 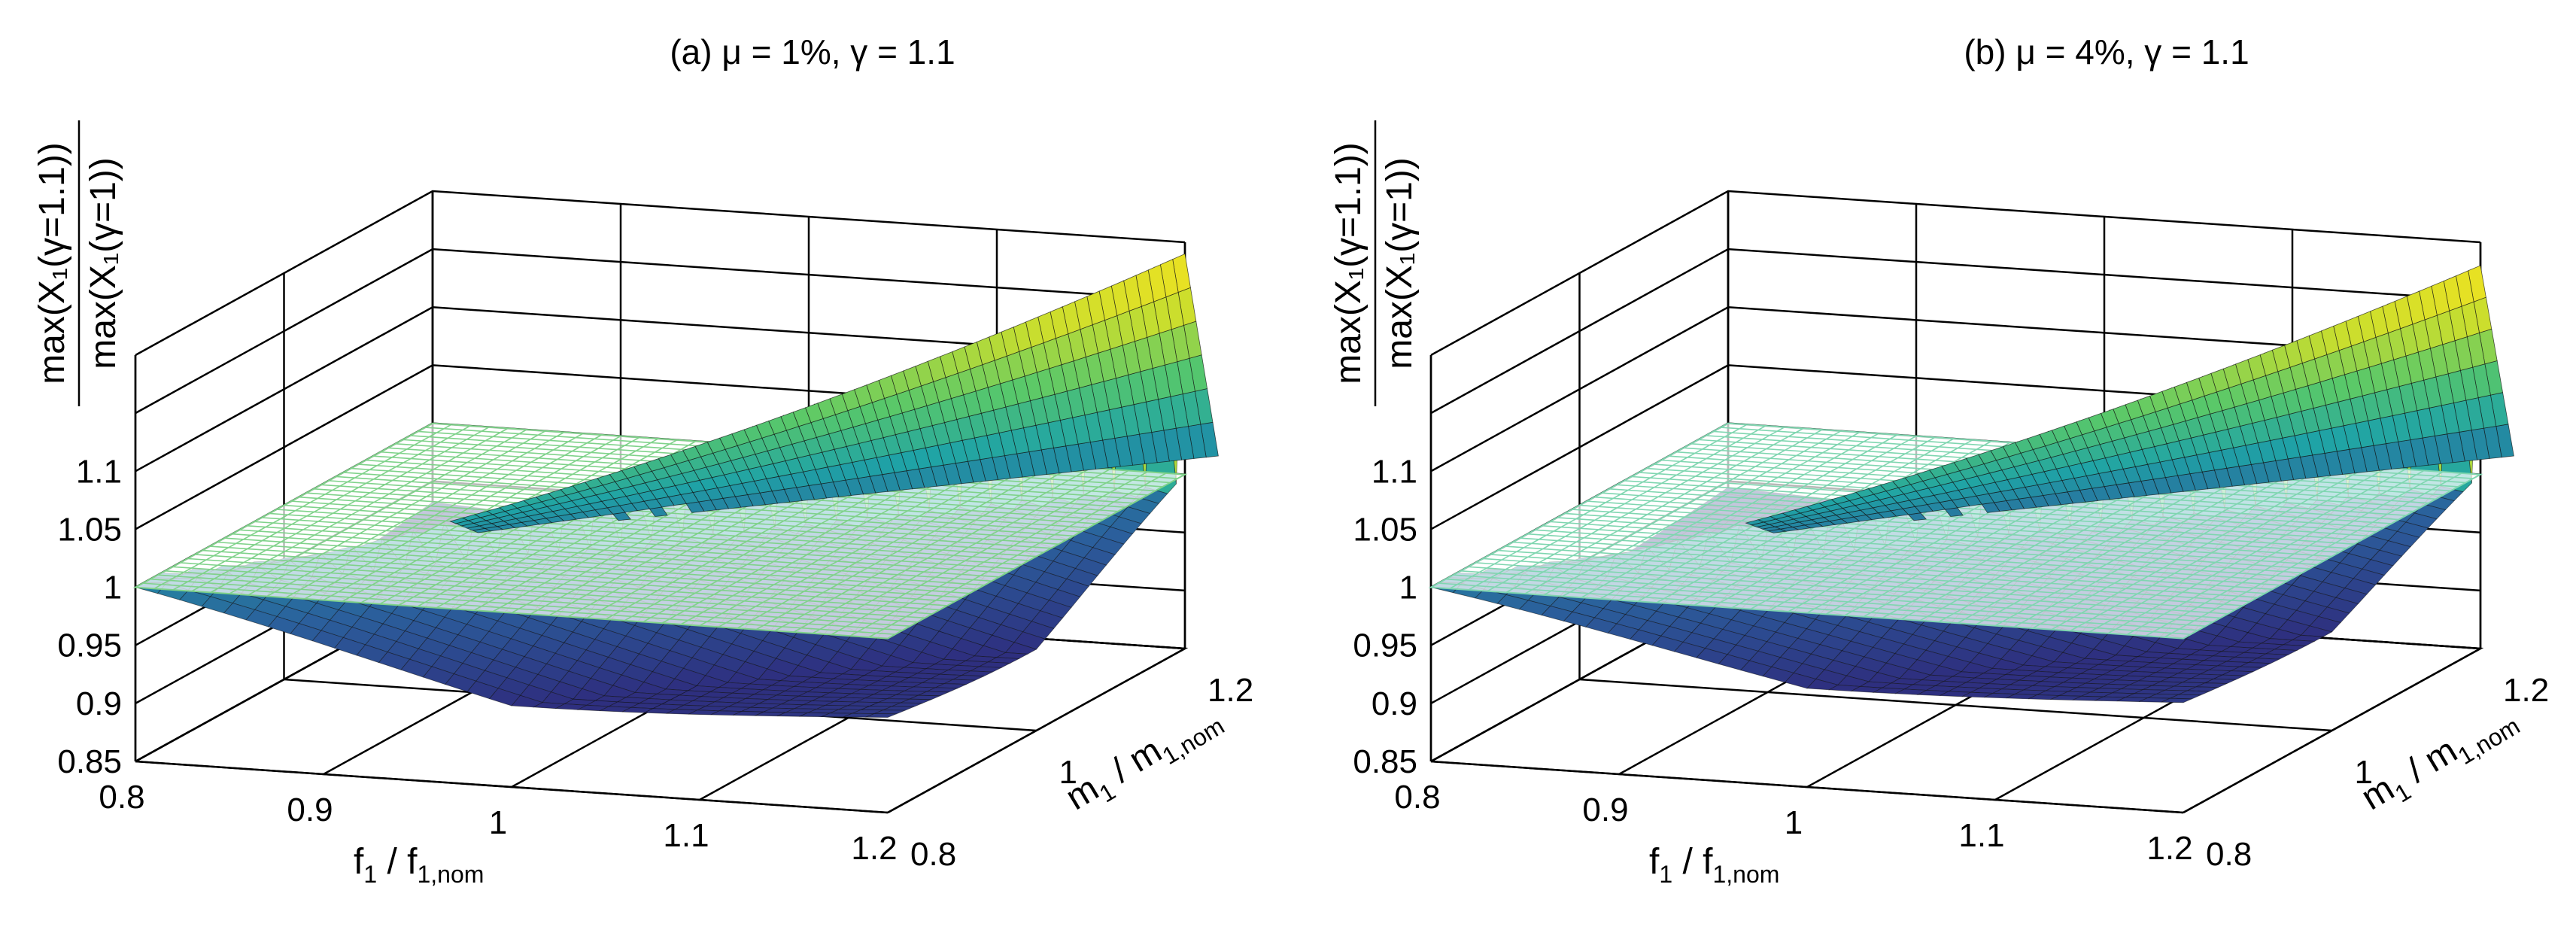 I want to click on panel-title: (b) μ = 4%, γ = 1.1, so click(x=2106, y=52).